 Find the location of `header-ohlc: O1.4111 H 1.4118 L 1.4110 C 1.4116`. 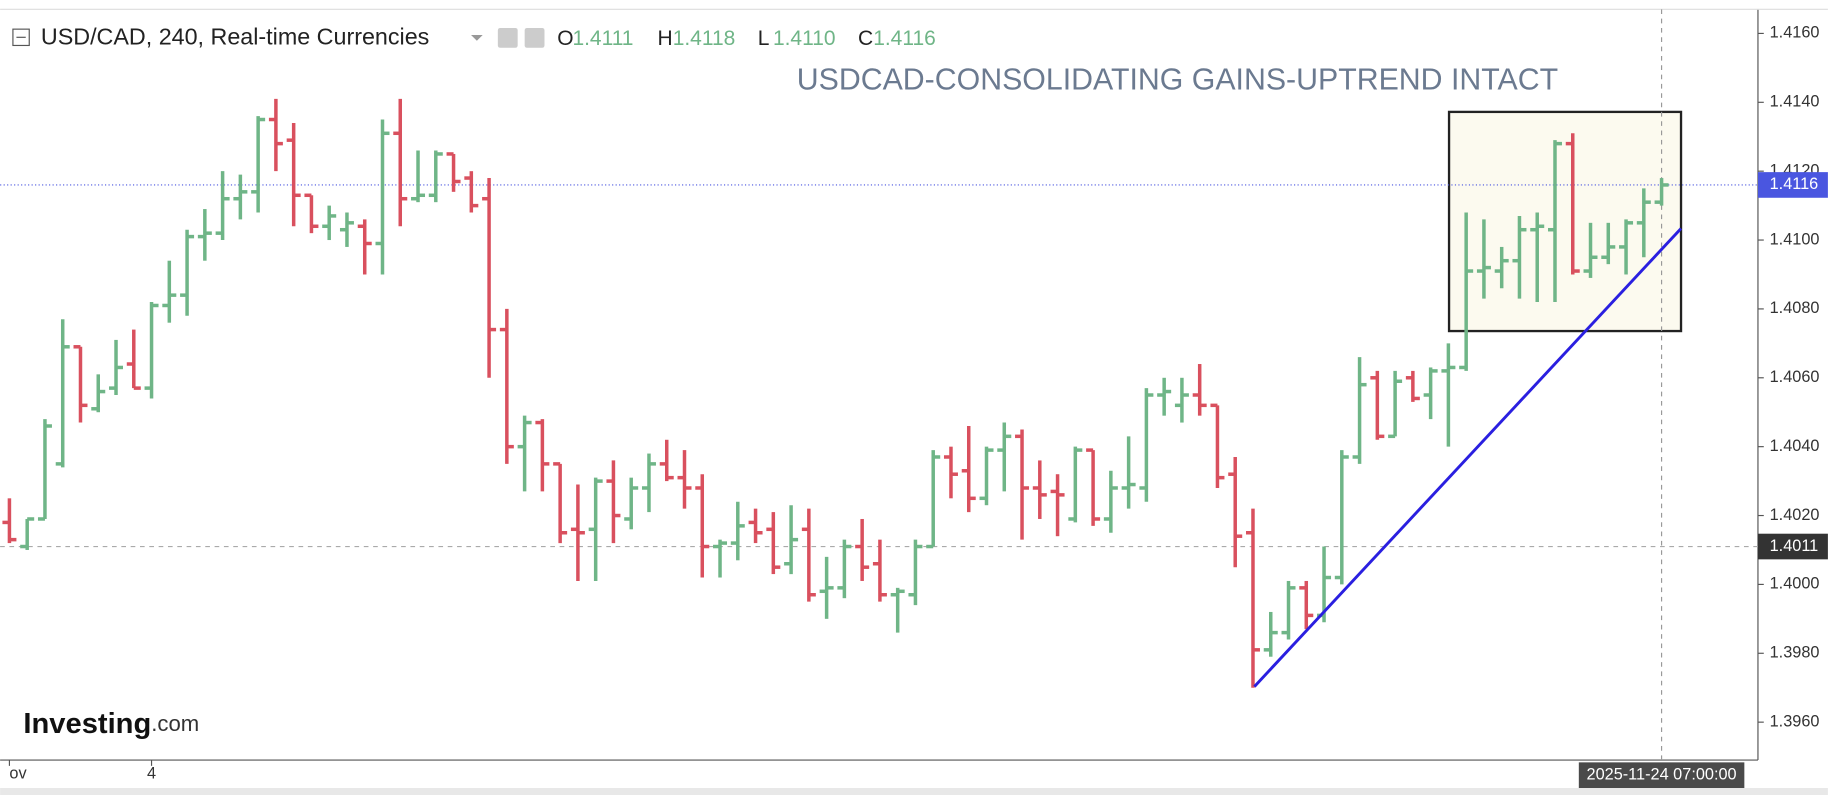

header-ohlc: O1.4111 H 1.4118 L 1.4110 C 1.4116 is located at coordinates (746, 38).